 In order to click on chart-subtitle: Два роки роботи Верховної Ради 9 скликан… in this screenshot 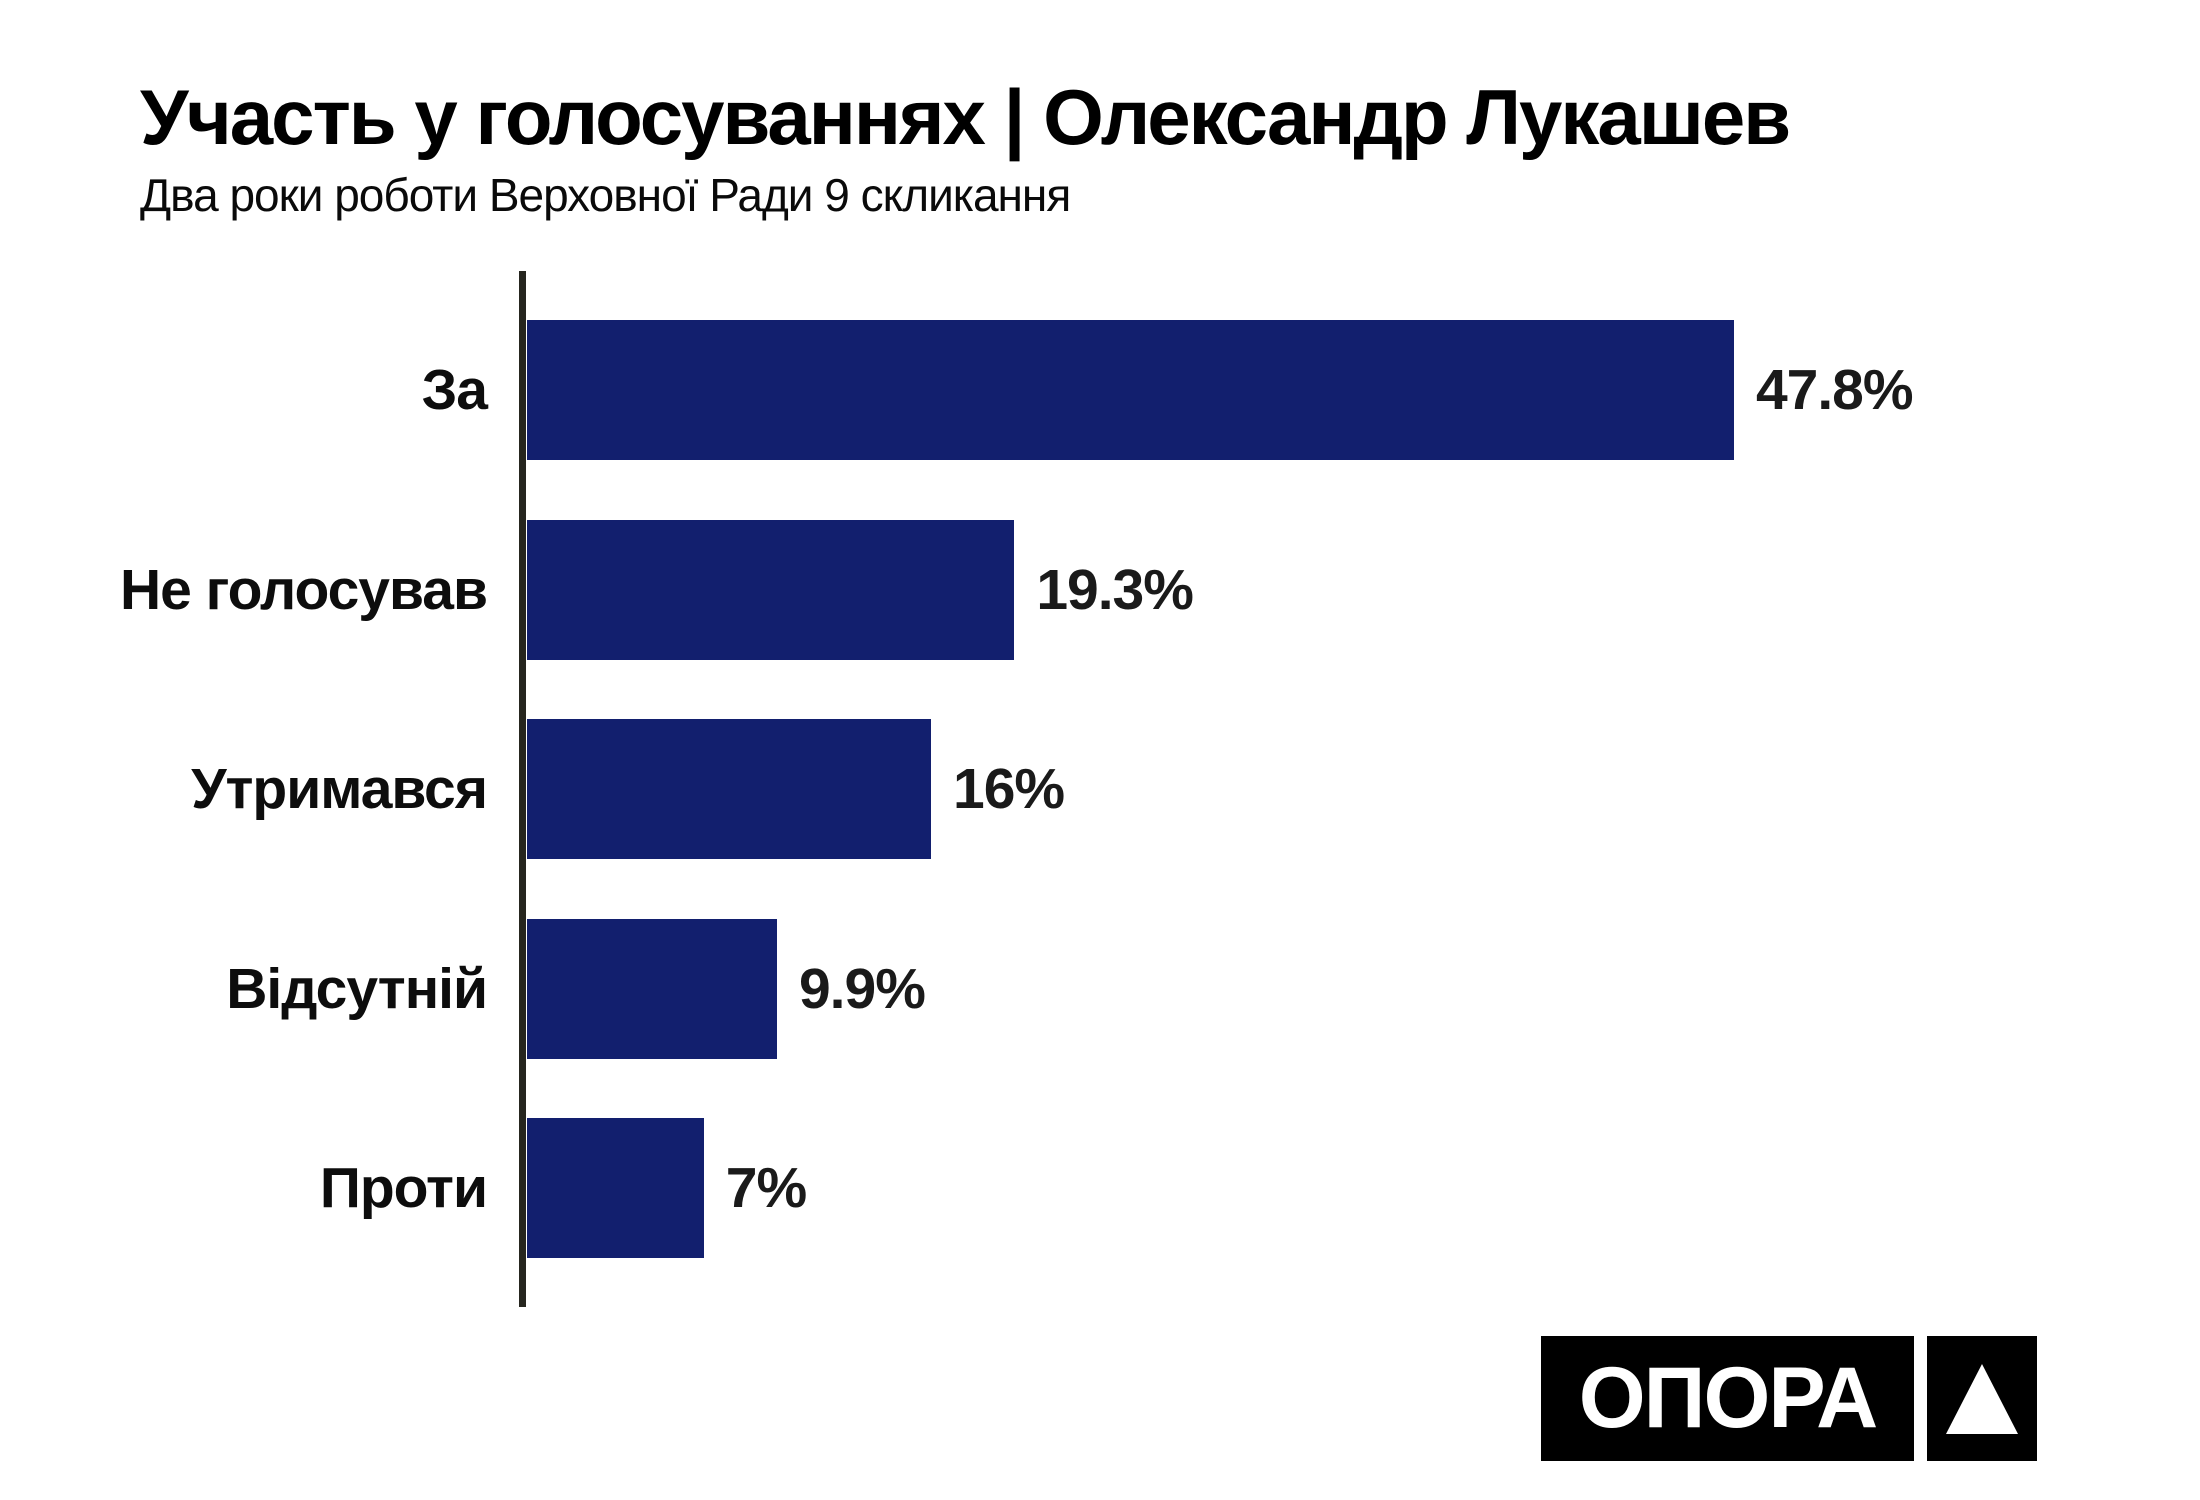, I will do `click(605, 195)`.